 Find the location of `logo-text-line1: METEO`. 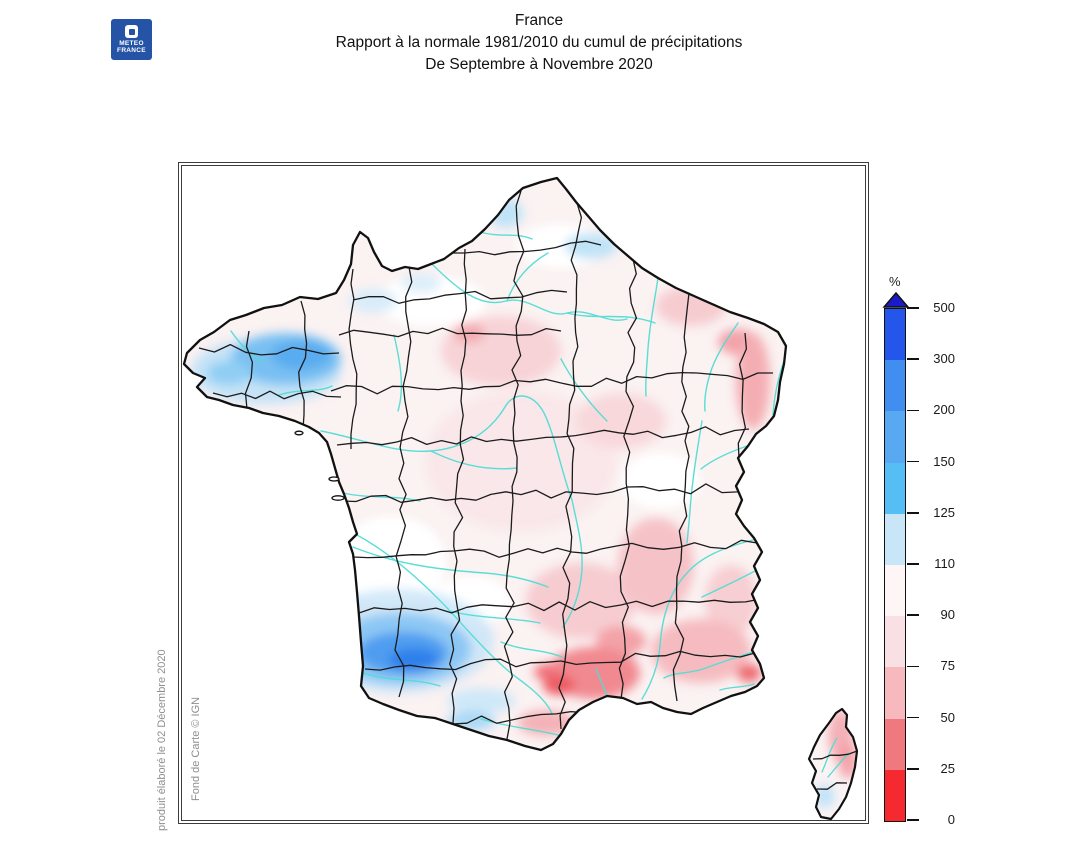

logo-text-line1: METEO is located at coordinates (131, 43).